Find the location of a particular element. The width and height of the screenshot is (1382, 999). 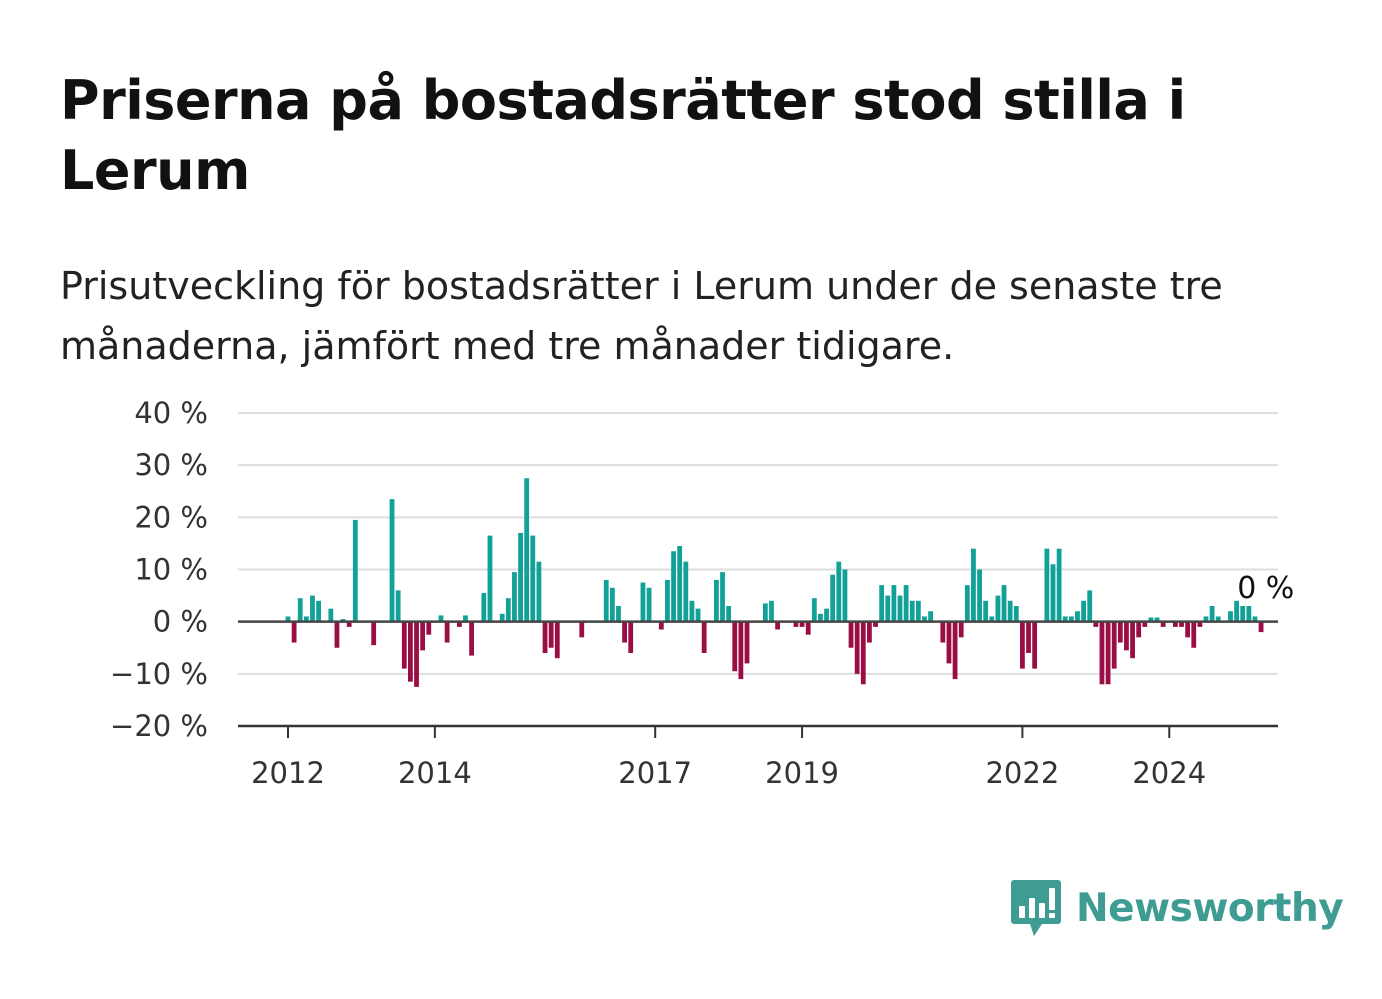

x-tick-label: 2014 is located at coordinates (435, 773).